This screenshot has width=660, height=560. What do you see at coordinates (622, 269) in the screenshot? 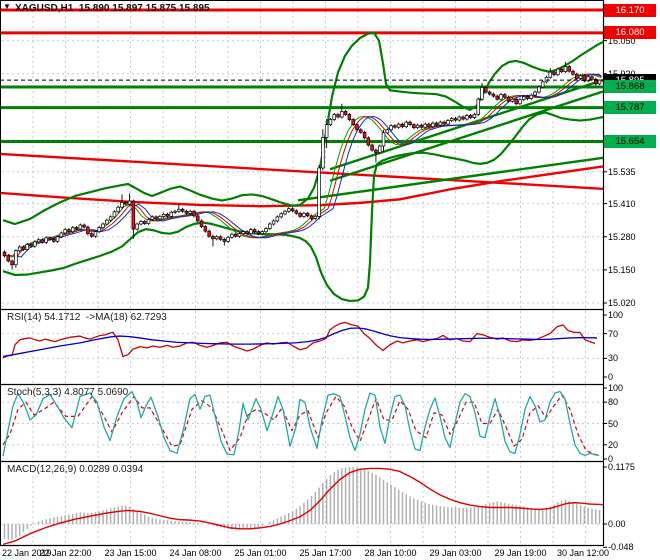
I see `price-axis-label: 15.150` at bounding box center [622, 269].